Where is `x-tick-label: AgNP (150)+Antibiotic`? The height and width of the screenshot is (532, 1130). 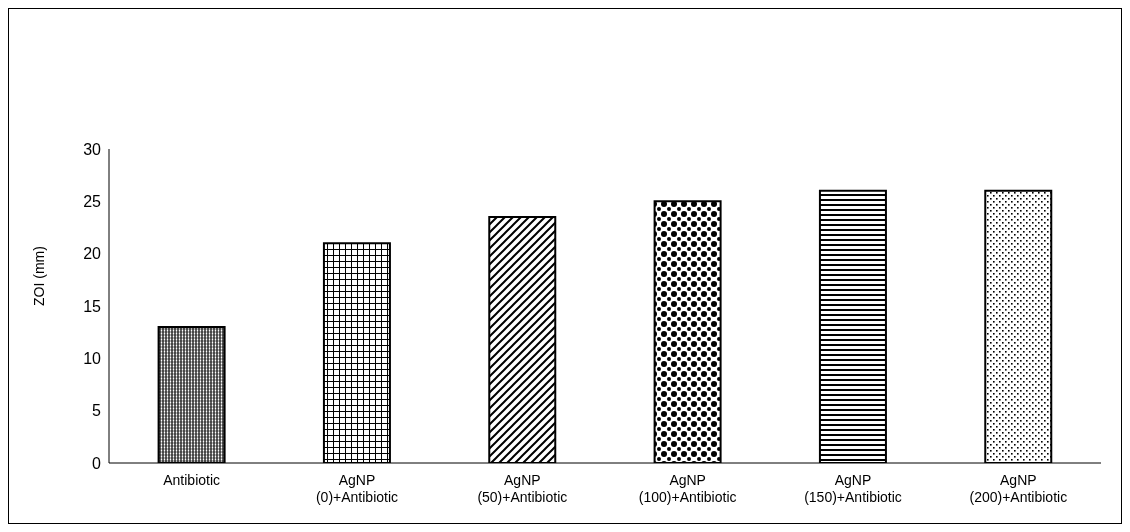 x-tick-label: AgNP (150)+Antibiotic is located at coordinates (853, 488).